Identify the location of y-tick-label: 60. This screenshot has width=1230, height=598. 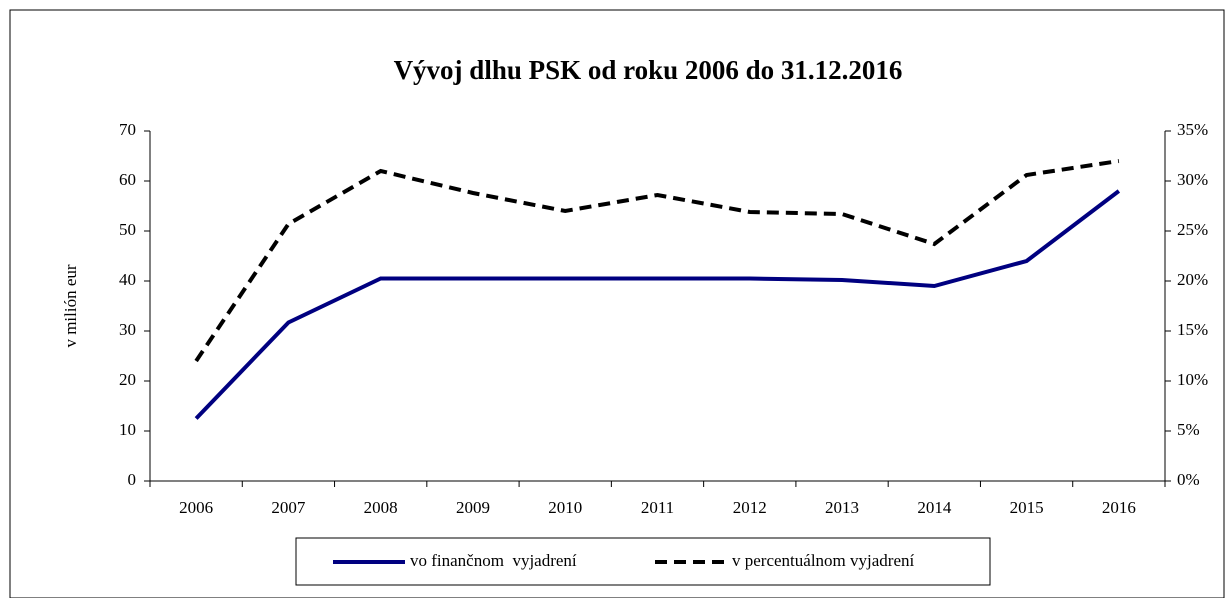
(127, 179).